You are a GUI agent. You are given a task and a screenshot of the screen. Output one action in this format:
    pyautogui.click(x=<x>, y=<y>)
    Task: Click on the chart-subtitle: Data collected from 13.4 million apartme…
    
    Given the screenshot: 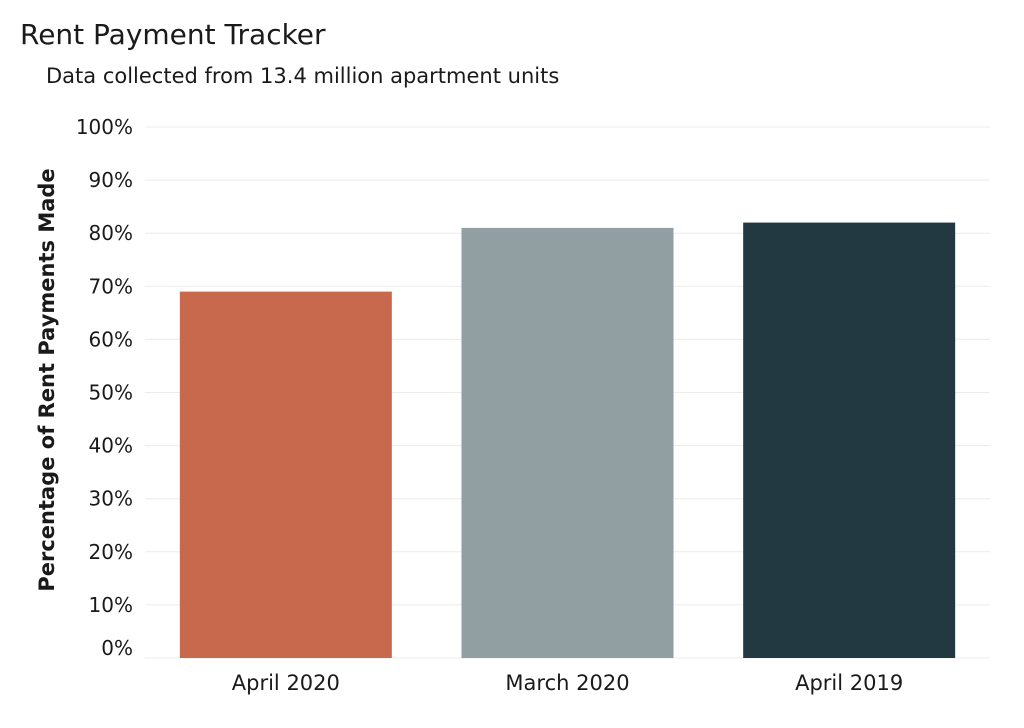 What is the action you would take?
    pyautogui.click(x=303, y=76)
    